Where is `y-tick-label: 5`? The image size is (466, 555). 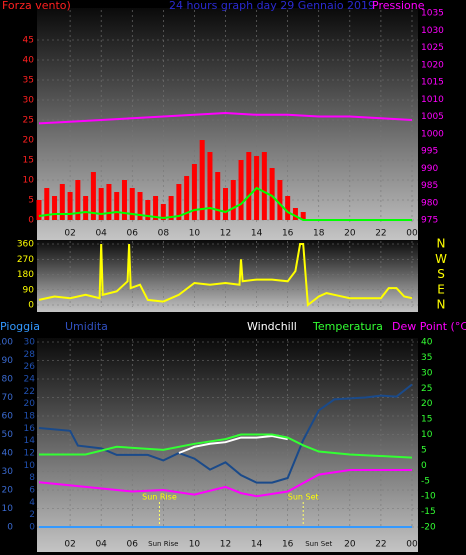 y-tick-label: 5 is located at coordinates (31, 201).